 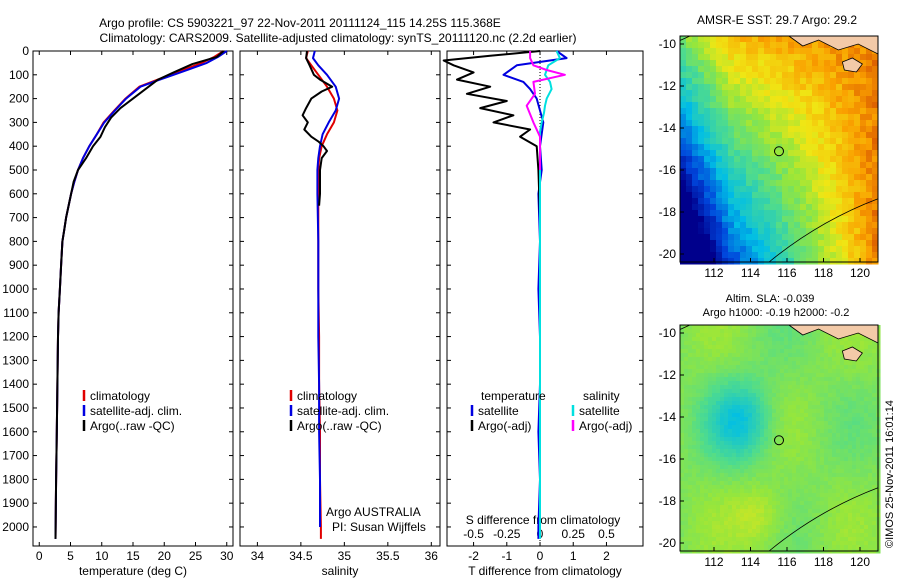 I want to click on s-tick-label: 0.25, so click(x=574, y=534).